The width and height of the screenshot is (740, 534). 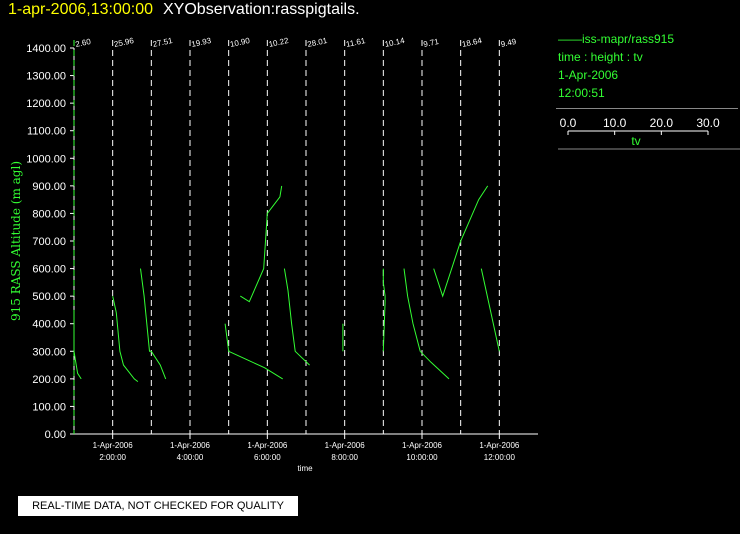 What do you see at coordinates (616, 39) in the screenshot?
I see `legend-series-label: ——iss-mapr/rass915` at bounding box center [616, 39].